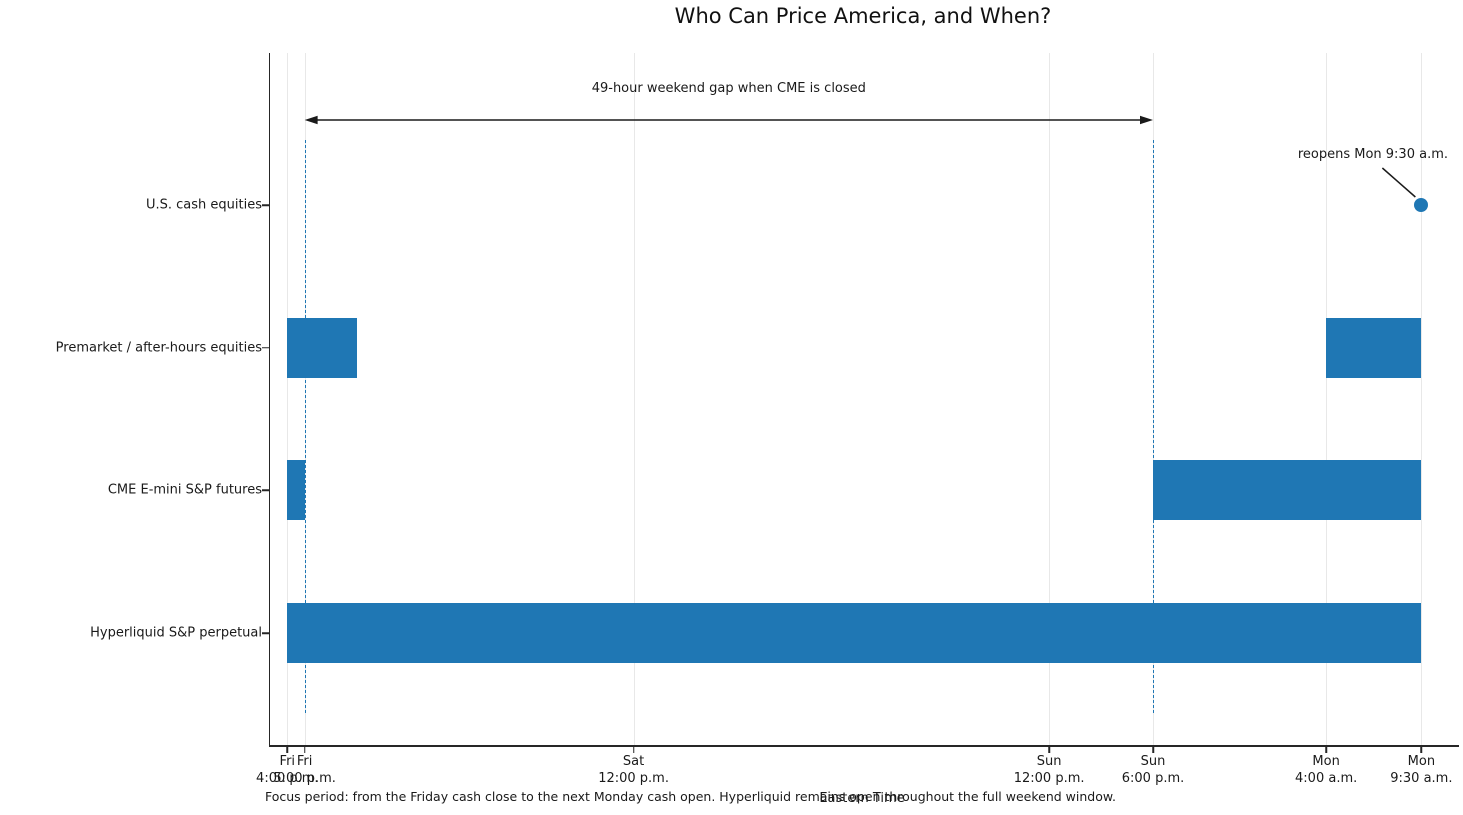 This screenshot has height=815, width=1463. I want to click on y-axis-label: Hyperliquid S&P perpetual, so click(176, 633).